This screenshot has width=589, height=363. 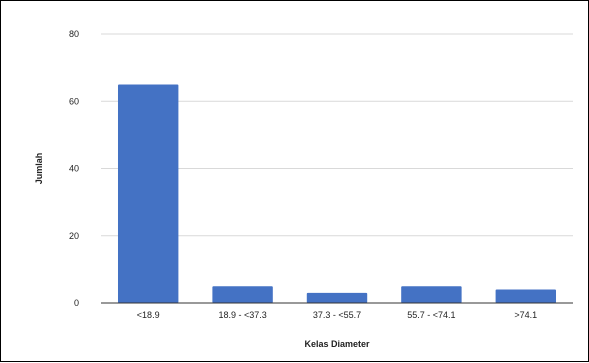 I want to click on x-tick-label: 37.3 - <55.7, so click(x=337, y=315).